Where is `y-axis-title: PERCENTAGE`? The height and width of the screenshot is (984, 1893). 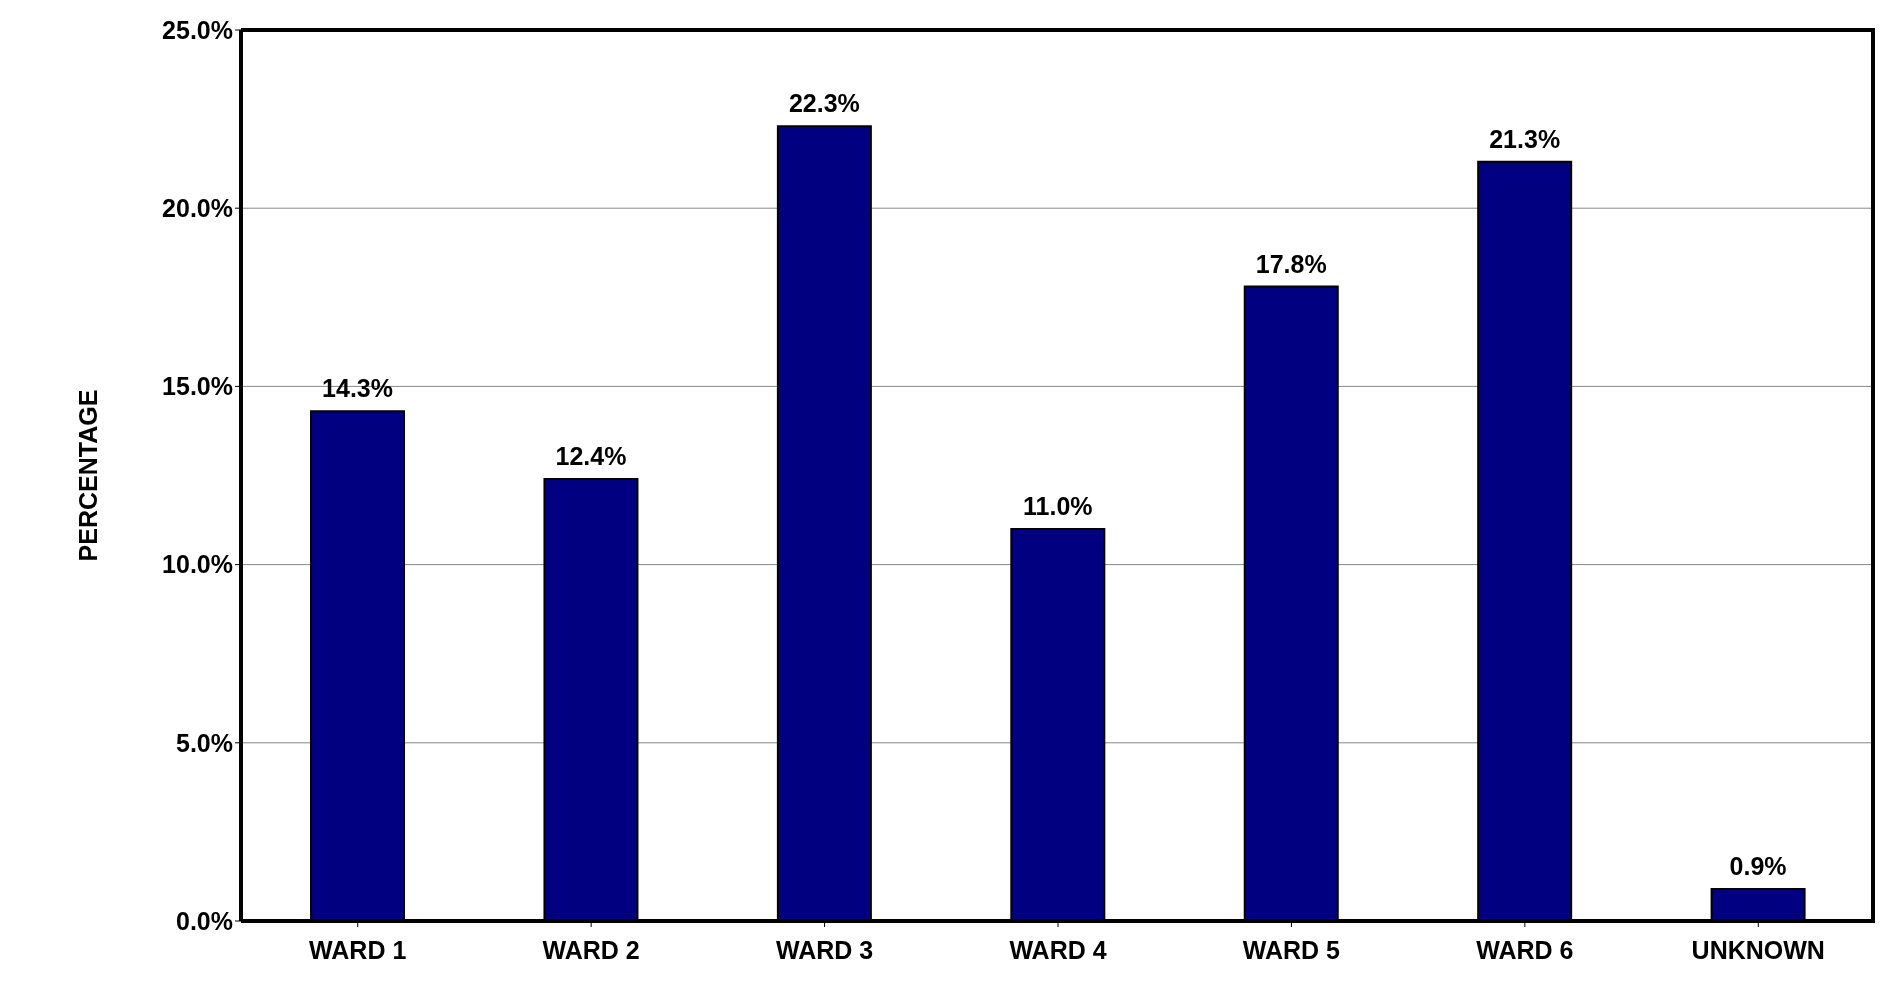
y-axis-title: PERCENTAGE is located at coordinates (87, 475).